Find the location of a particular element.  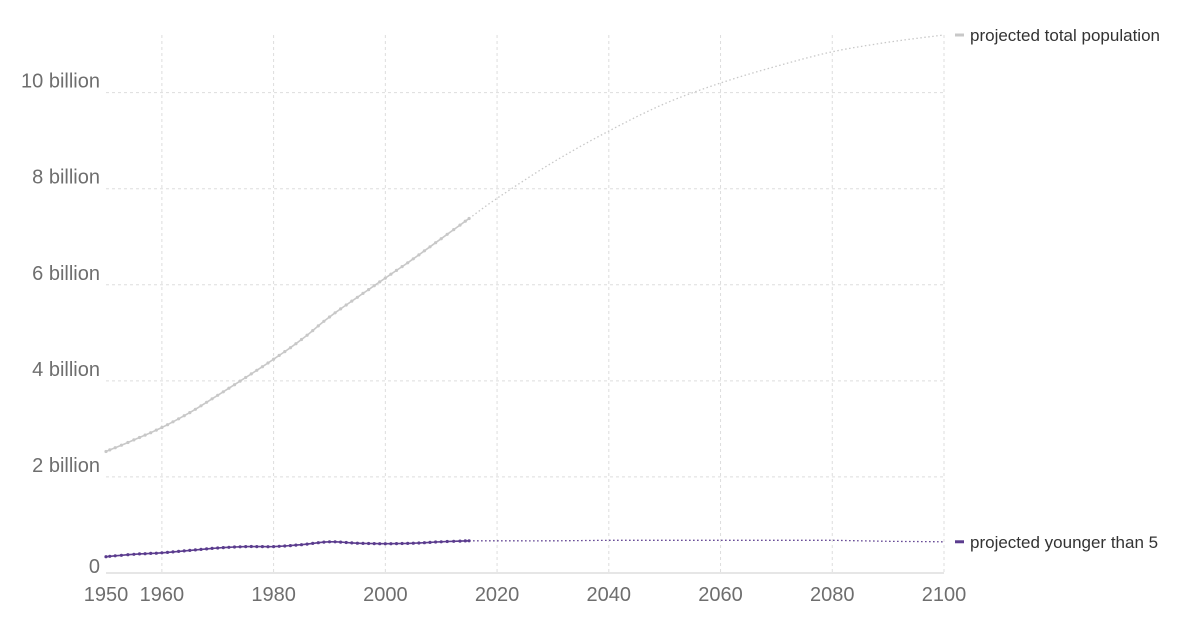

y-tick-label: 6 billion is located at coordinates (66, 274).